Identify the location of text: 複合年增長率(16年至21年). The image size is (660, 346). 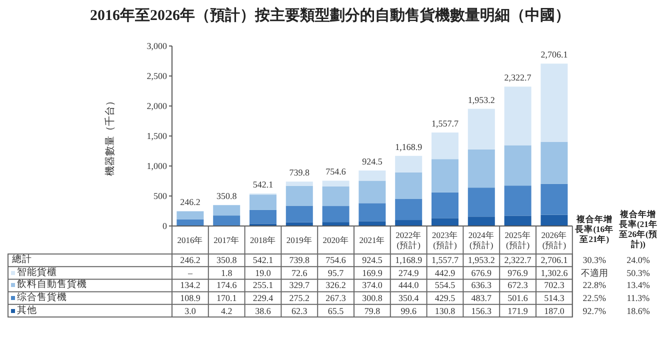
(594, 229).